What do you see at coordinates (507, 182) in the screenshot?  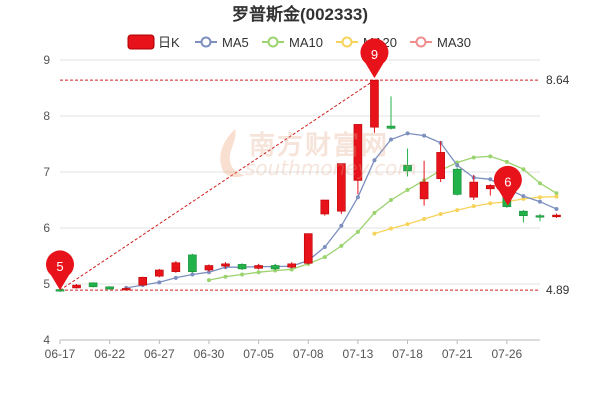 I see `last-marker-label: 6` at bounding box center [507, 182].